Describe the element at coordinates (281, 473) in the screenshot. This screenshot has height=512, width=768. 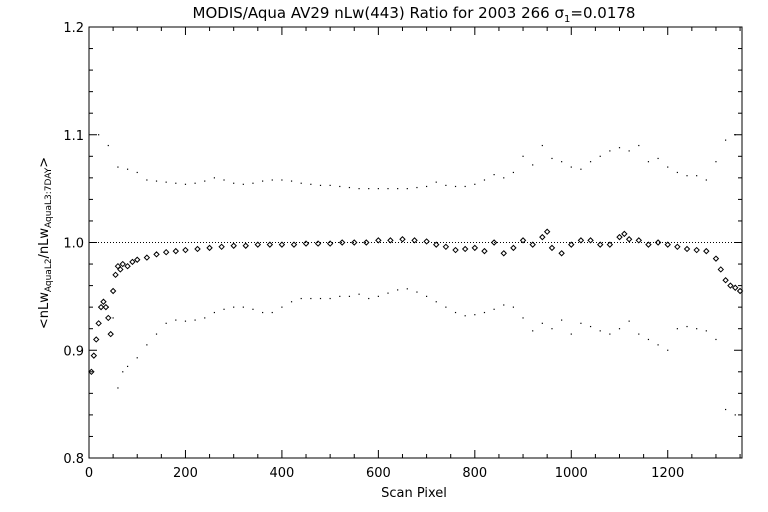
I see `x-tick-label: 400` at that location.